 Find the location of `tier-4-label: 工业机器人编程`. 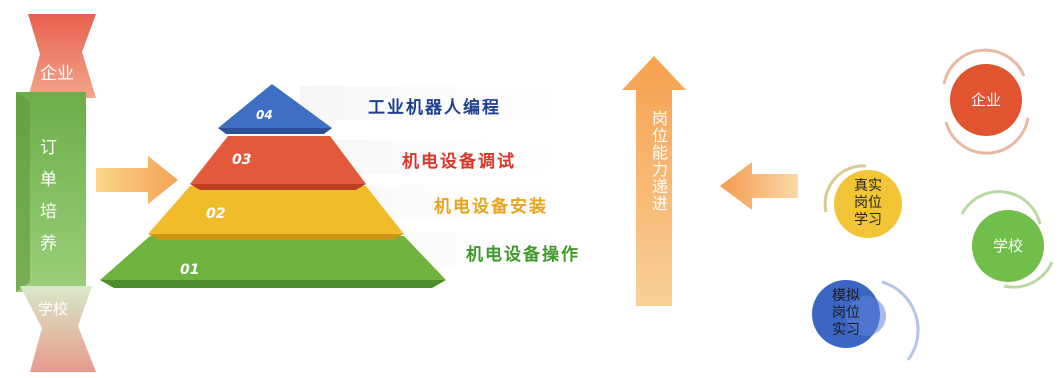

tier-4-label: 工业机器人编程 is located at coordinates (434, 108).